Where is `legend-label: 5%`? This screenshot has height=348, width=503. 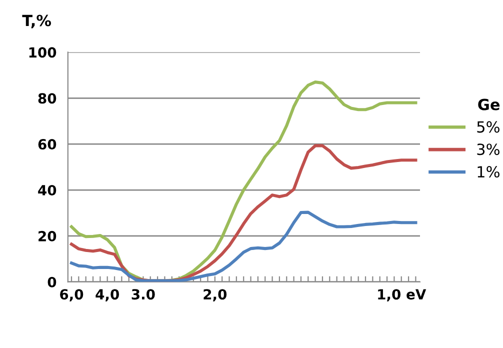 legend-label: 5% is located at coordinates (488, 127).